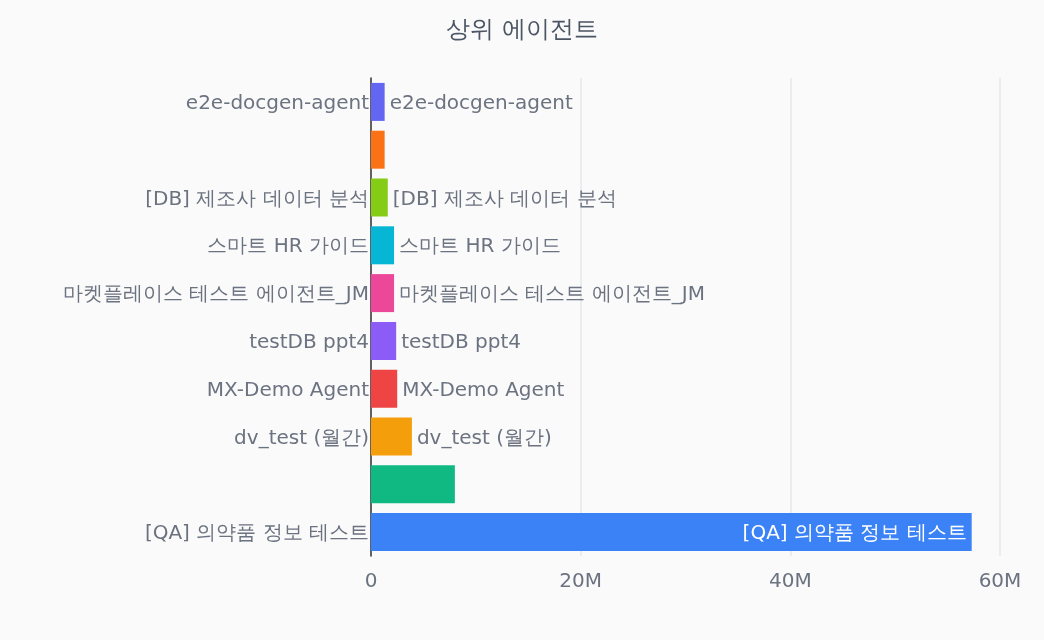 This screenshot has height=640, width=1044. Describe the element at coordinates (216, 293) in the screenshot. I see `y-tick-label: 마켓플레이스 테스트 에이전트_JM` at that location.